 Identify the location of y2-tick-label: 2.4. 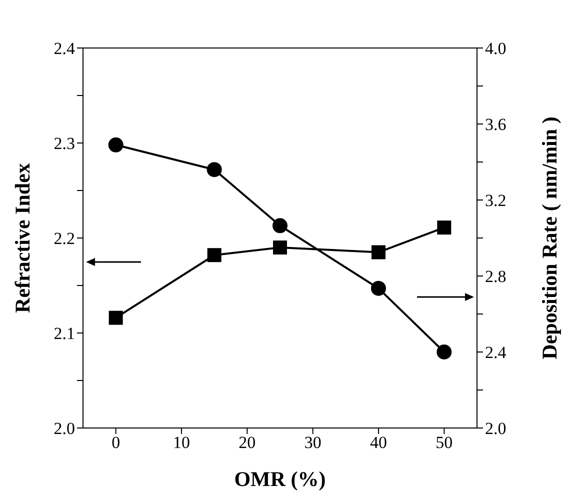
(496, 352).